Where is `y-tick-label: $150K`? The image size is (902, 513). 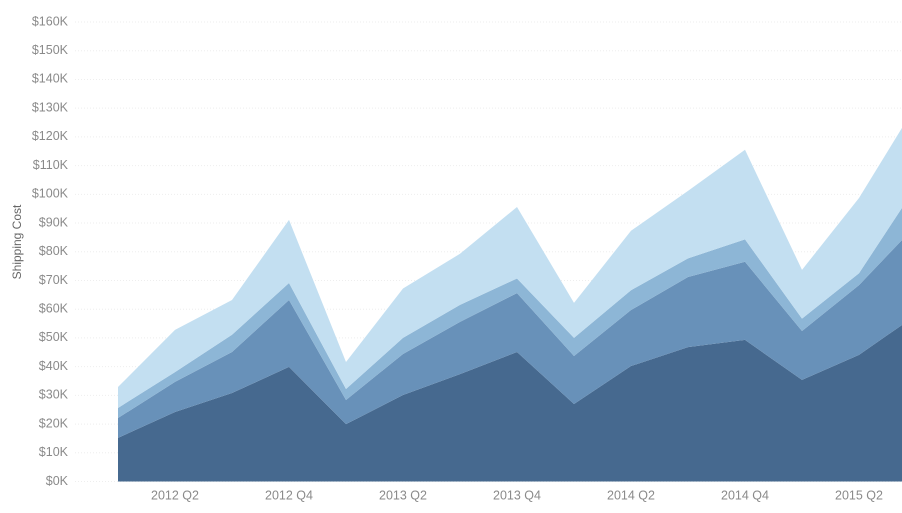
y-tick-label: $150K is located at coordinates (50, 50).